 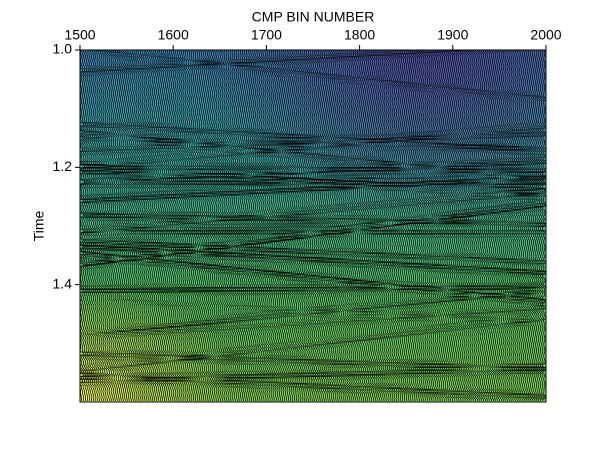 I want to click on y-tick-label: 1.0, so click(x=63, y=49).